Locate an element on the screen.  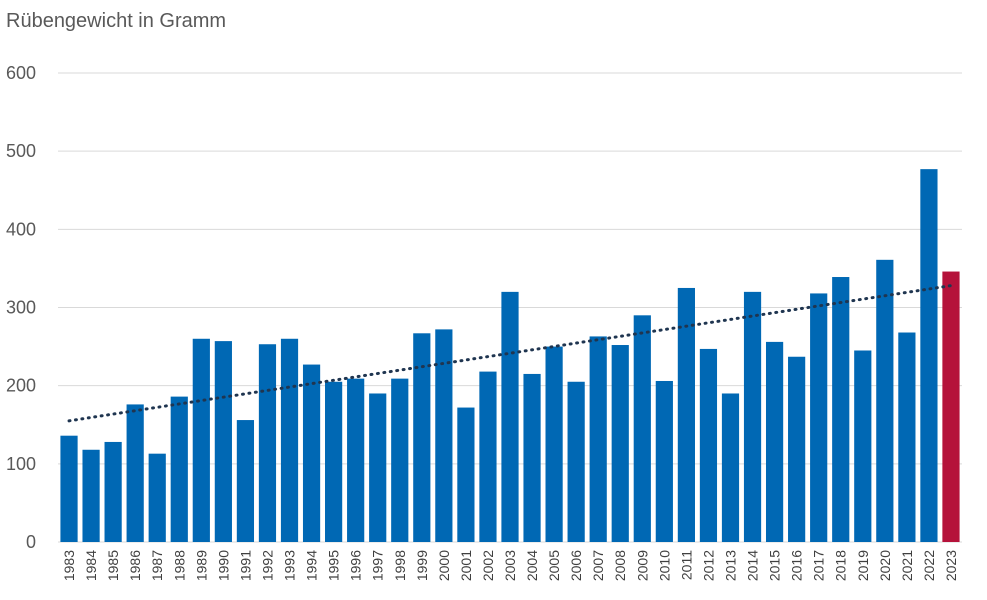
x-tick-label-2022: 2022 is located at coordinates (929, 565).